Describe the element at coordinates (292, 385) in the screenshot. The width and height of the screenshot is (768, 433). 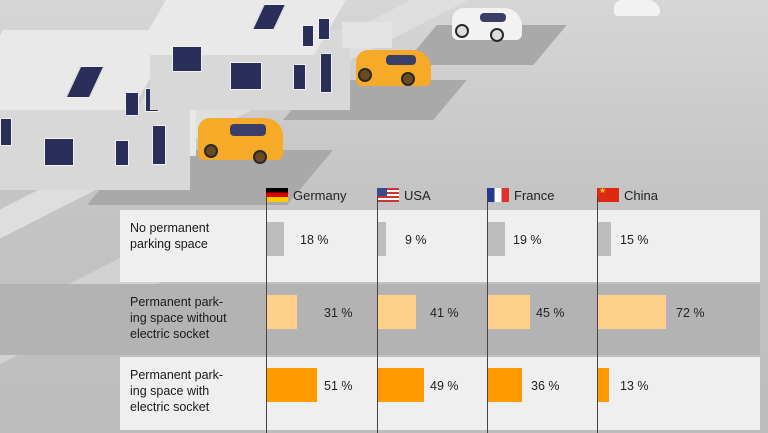
I see `bar-with-socket-germany` at that location.